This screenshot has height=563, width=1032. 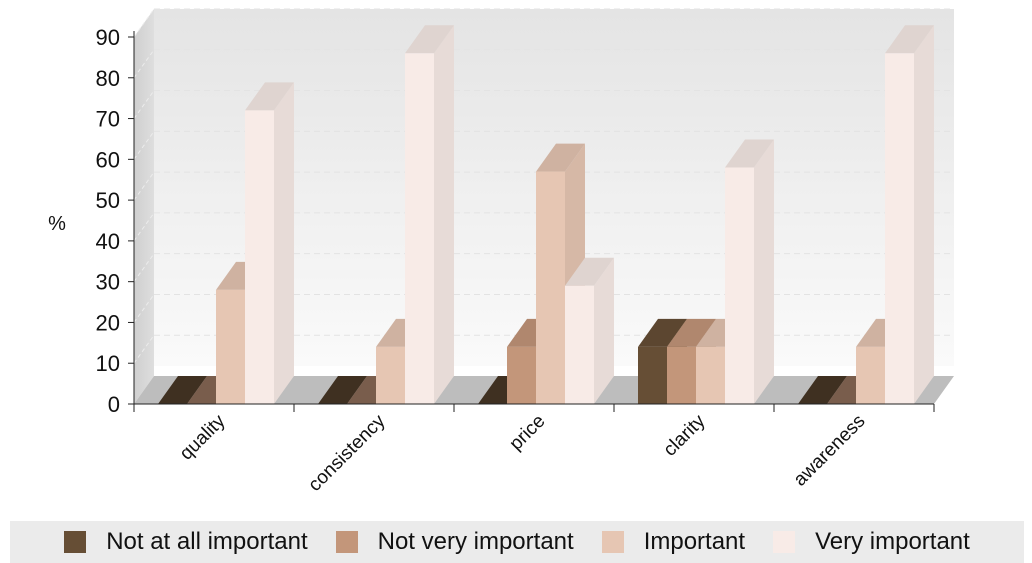 What do you see at coordinates (108, 200) in the screenshot?
I see `y-tick-label: 50` at bounding box center [108, 200].